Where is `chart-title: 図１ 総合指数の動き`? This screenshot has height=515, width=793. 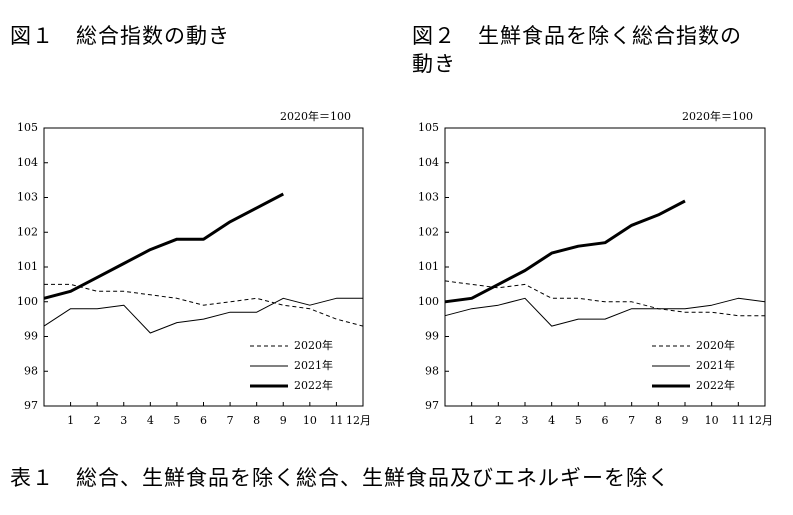 chart-title: 図１ 総合指数の動き is located at coordinates (120, 36).